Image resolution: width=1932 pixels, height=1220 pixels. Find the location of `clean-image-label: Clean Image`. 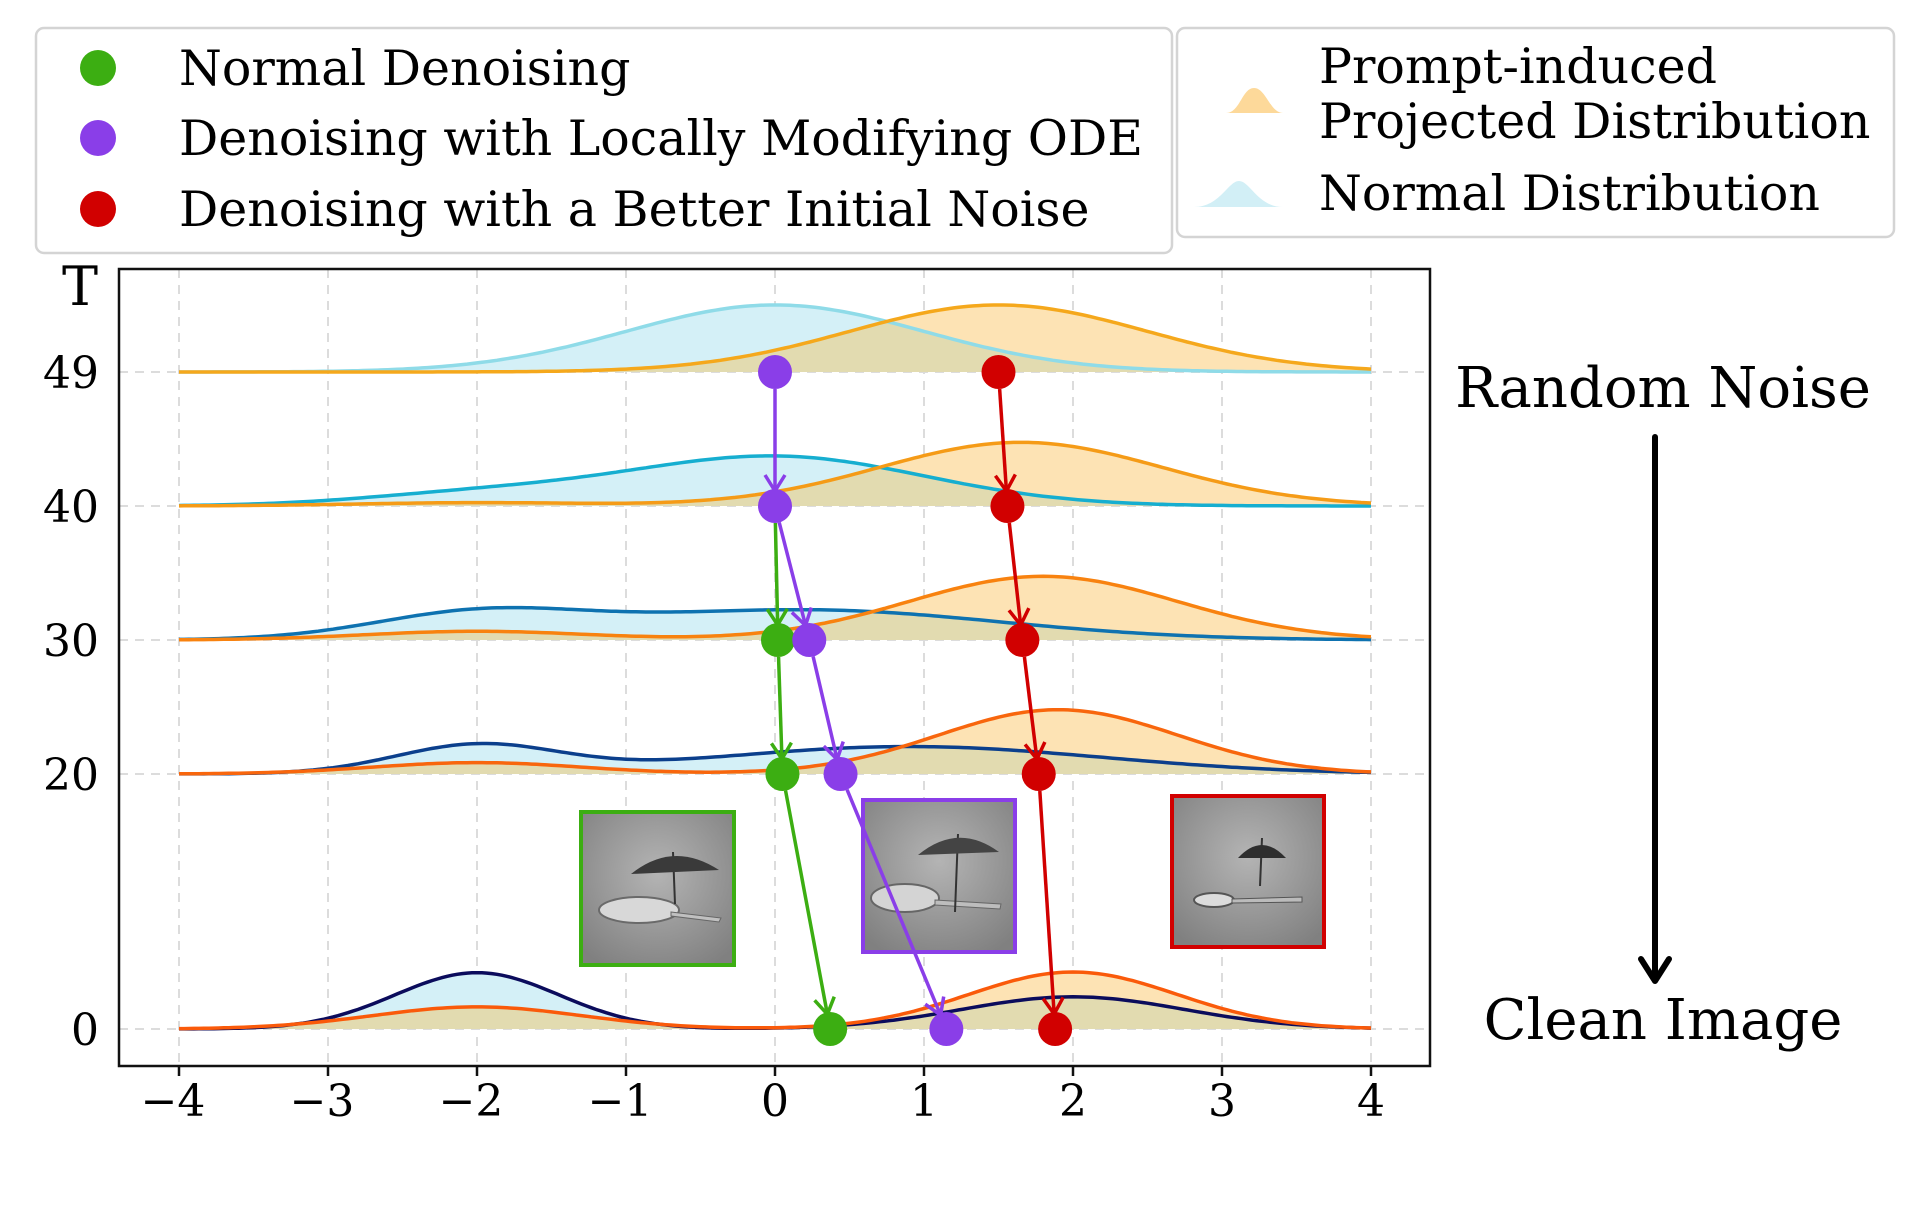

clean-image-label: Clean Image is located at coordinates (1663, 1020).